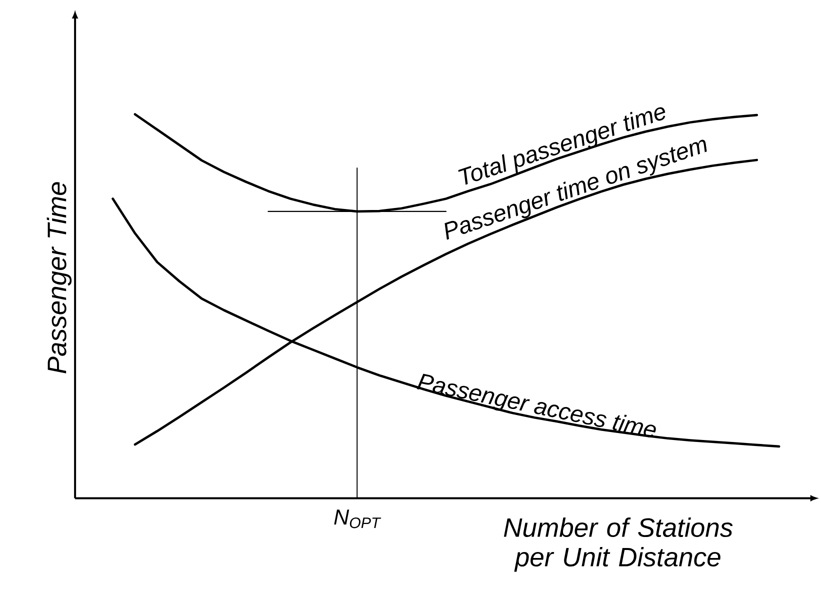 The width and height of the screenshot is (821, 591). I want to click on y-axis-title: Passenger Time, so click(59, 278).